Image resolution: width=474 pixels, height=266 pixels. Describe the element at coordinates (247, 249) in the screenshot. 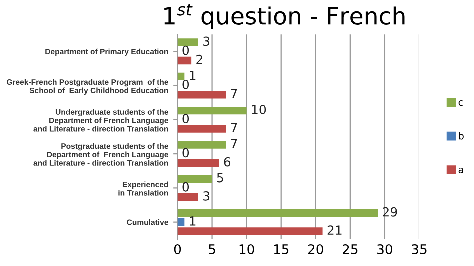

I see `x-tick-label: 10` at that location.